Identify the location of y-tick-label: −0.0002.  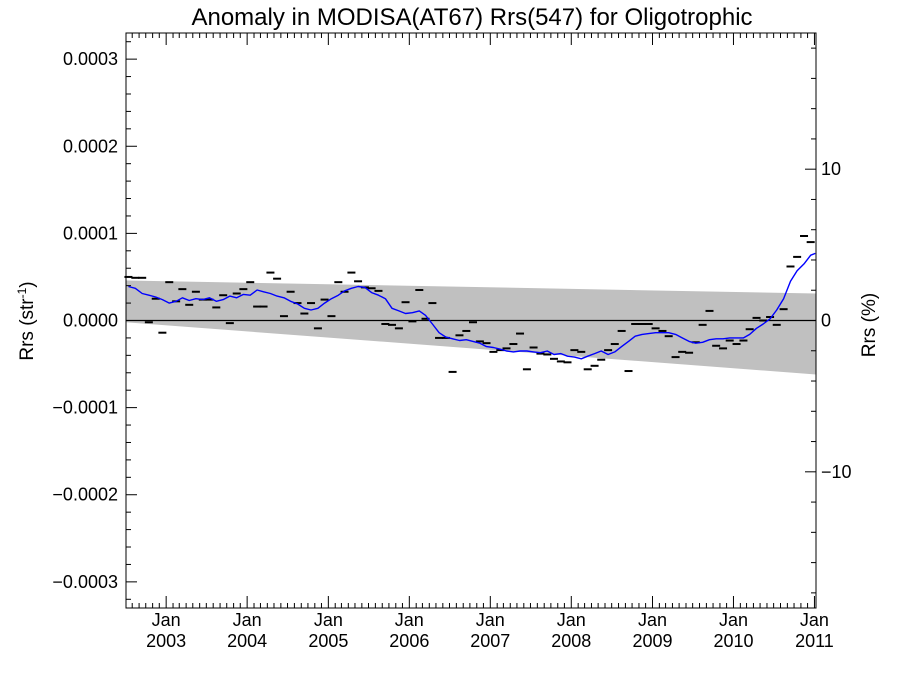
(85, 495).